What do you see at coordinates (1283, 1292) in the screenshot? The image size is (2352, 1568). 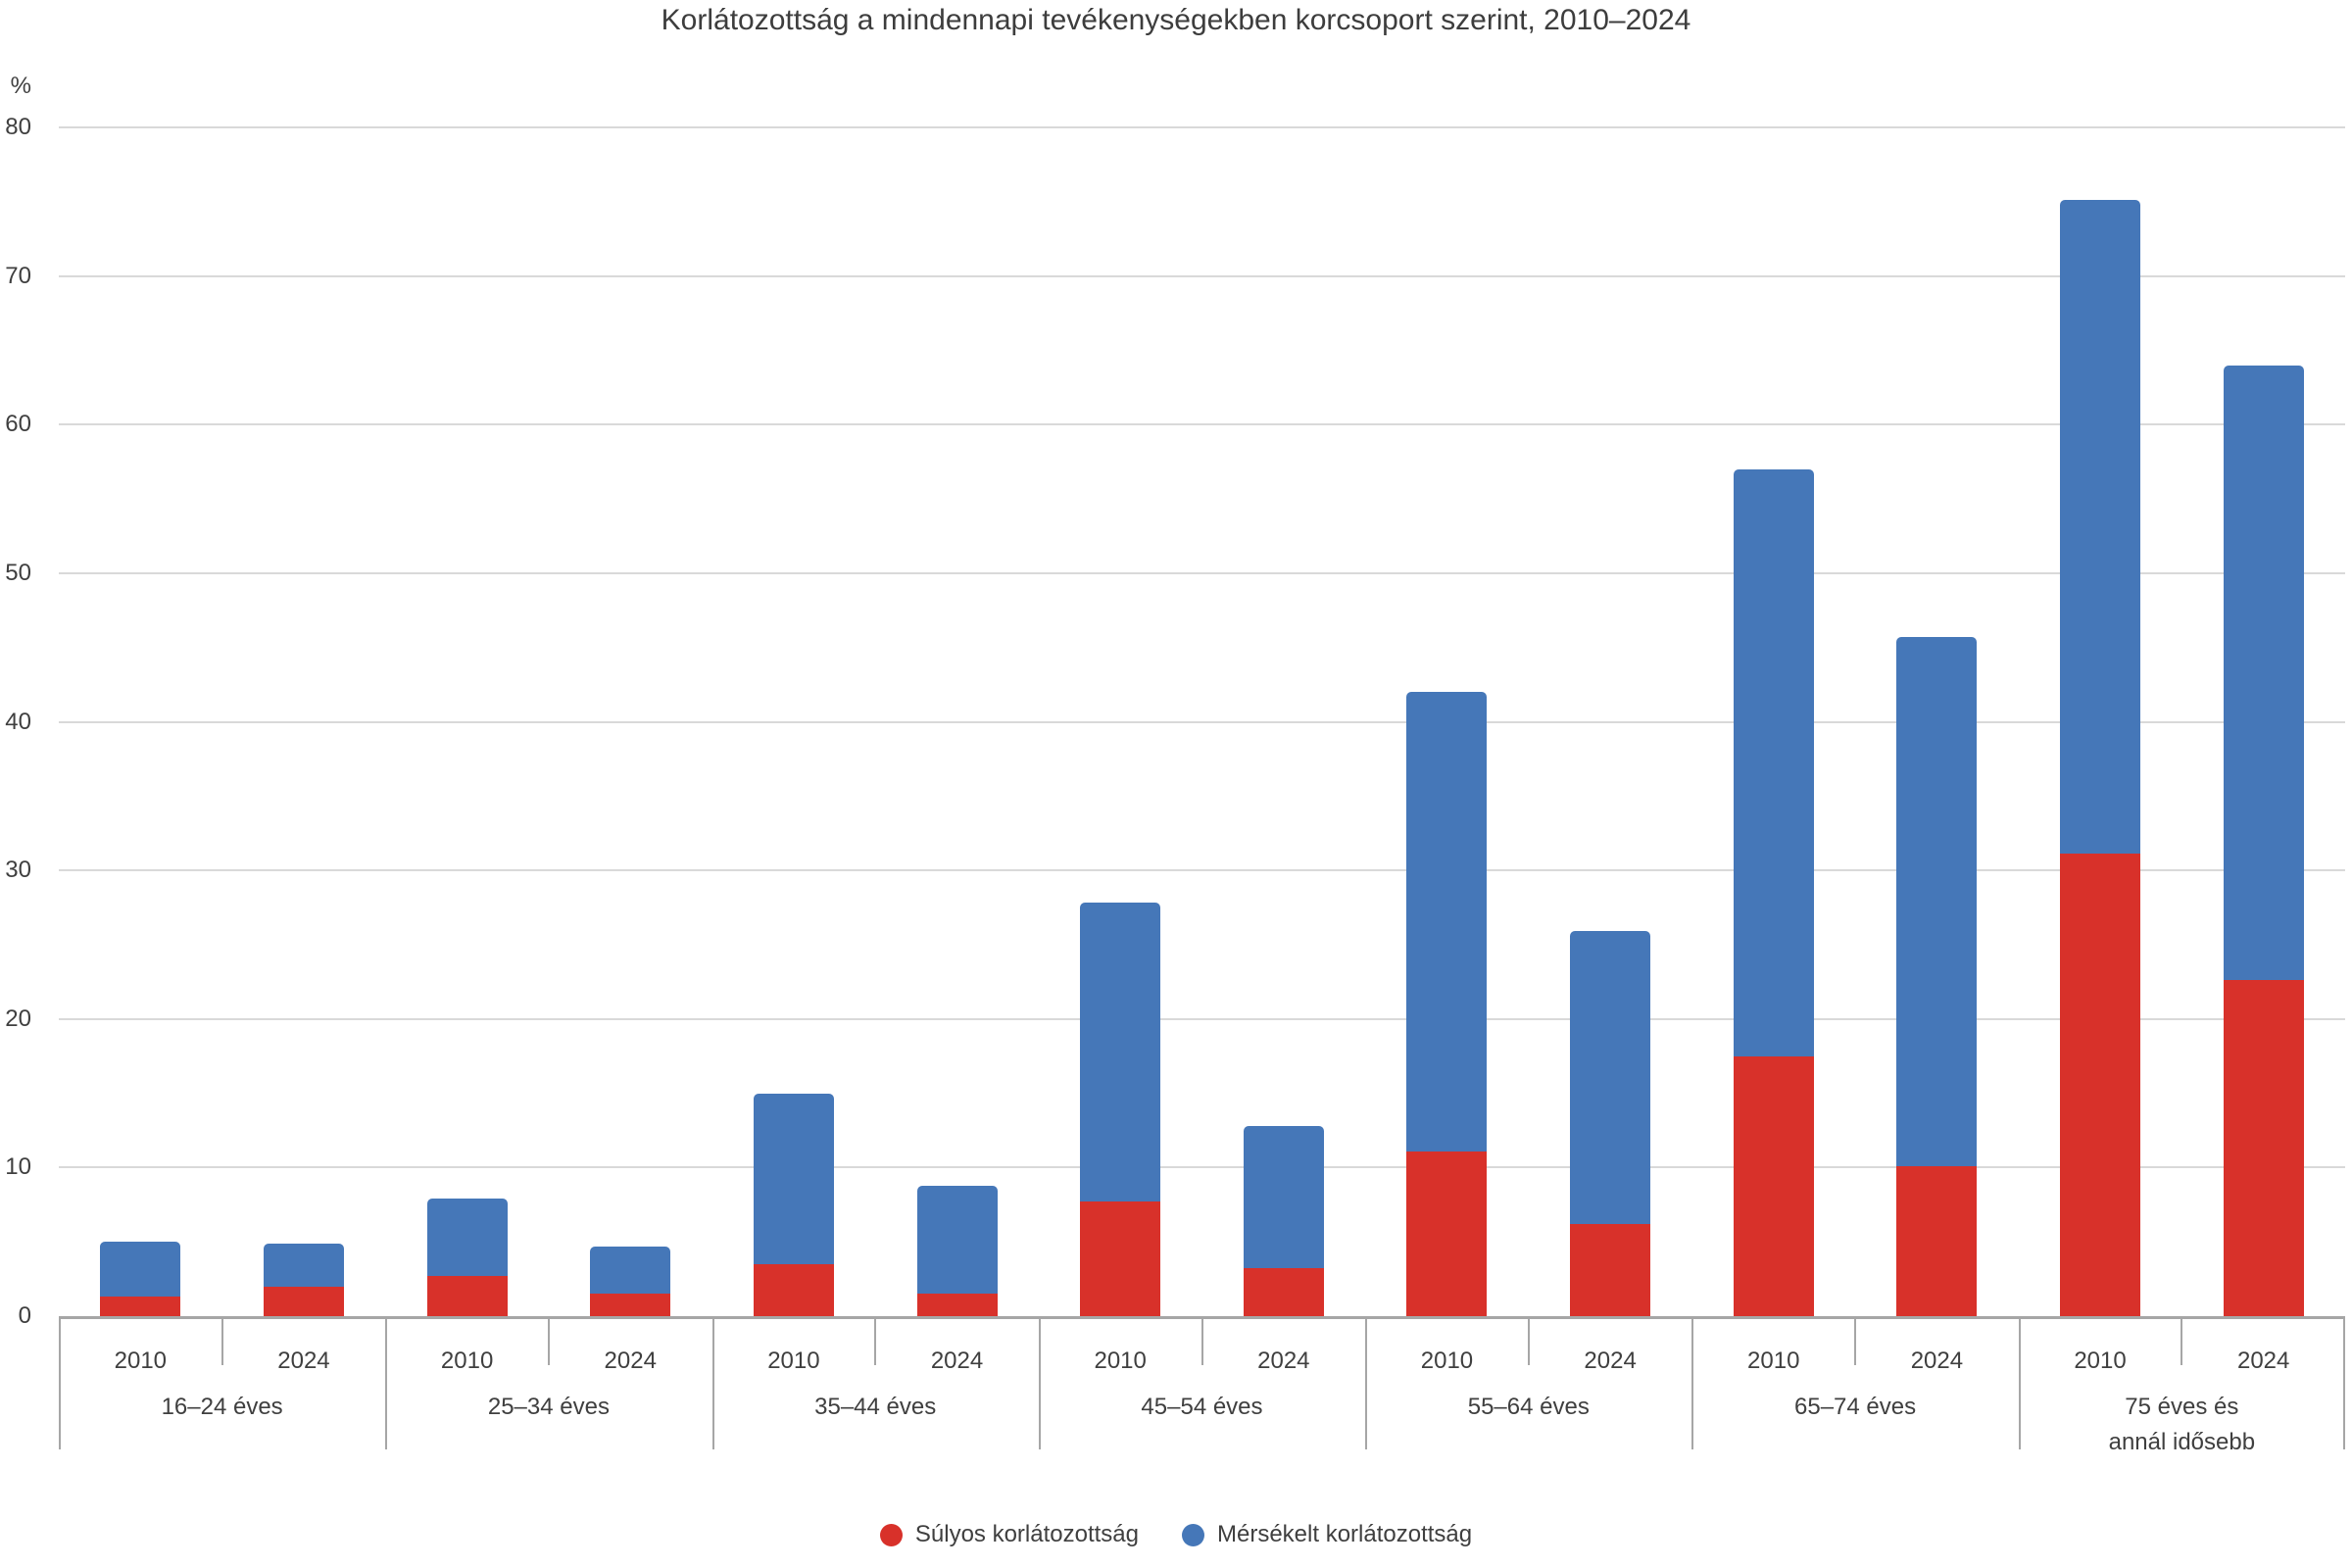 I see `bar-severe-45–54 éves-2024` at bounding box center [1283, 1292].